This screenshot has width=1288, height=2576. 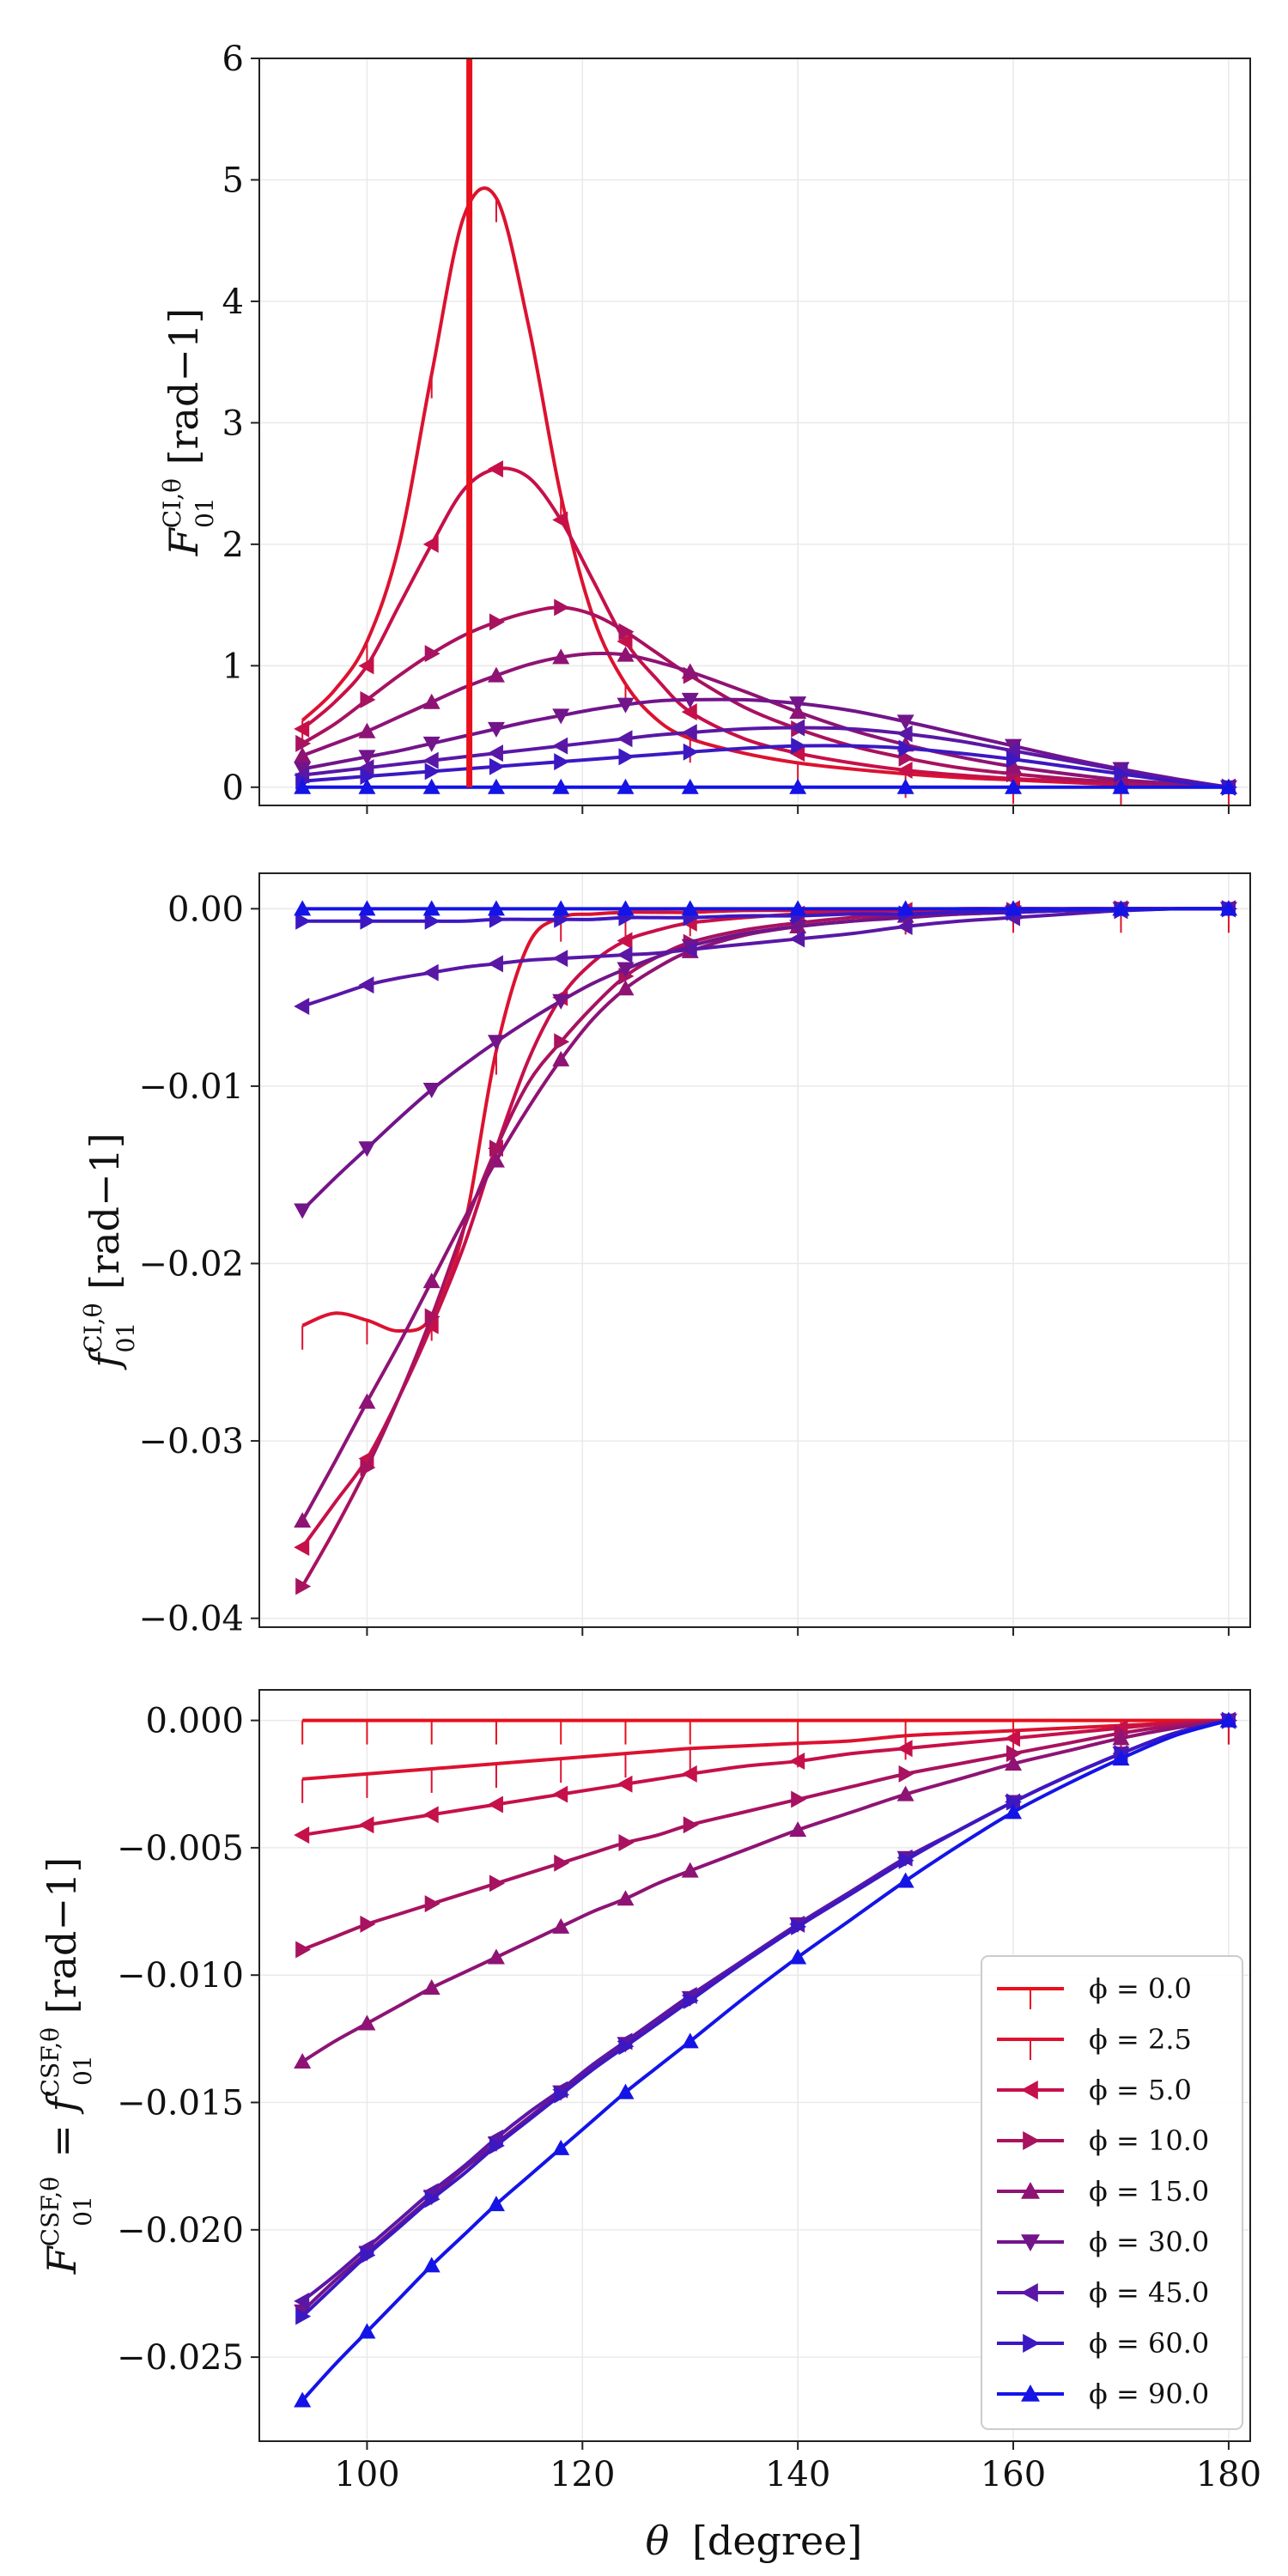 I want to click on y-tick-label: −0.005, so click(x=180, y=1849).